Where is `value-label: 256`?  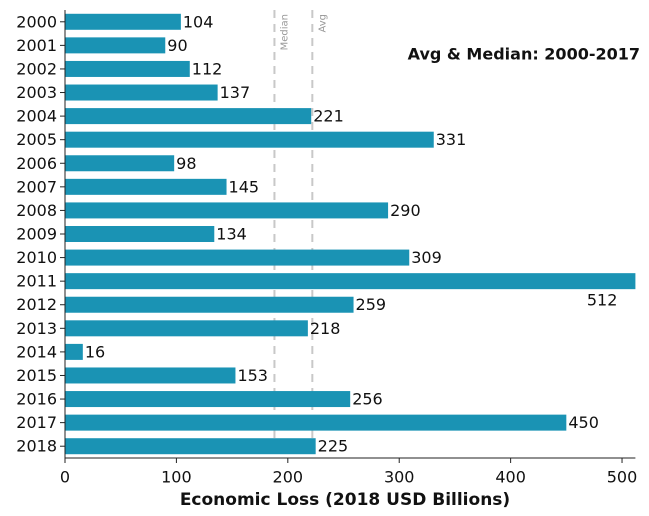
value-label: 256 is located at coordinates (367, 399).